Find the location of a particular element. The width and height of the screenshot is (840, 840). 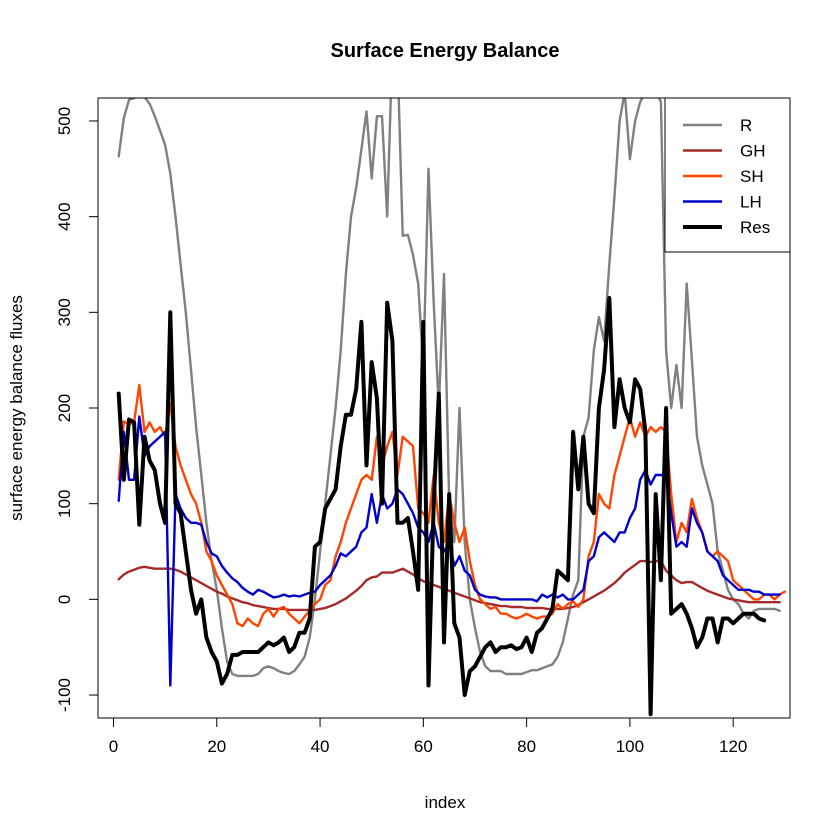

x-tick-label: 100 is located at coordinates (630, 746).